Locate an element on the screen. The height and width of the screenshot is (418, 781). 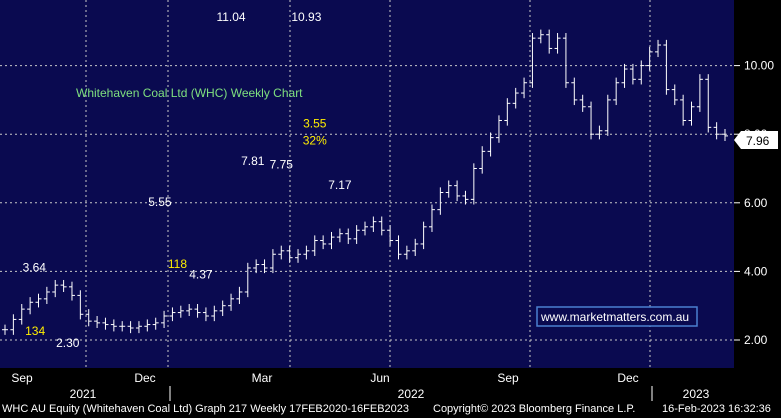
x-month-label: Sep is located at coordinates (22, 378).